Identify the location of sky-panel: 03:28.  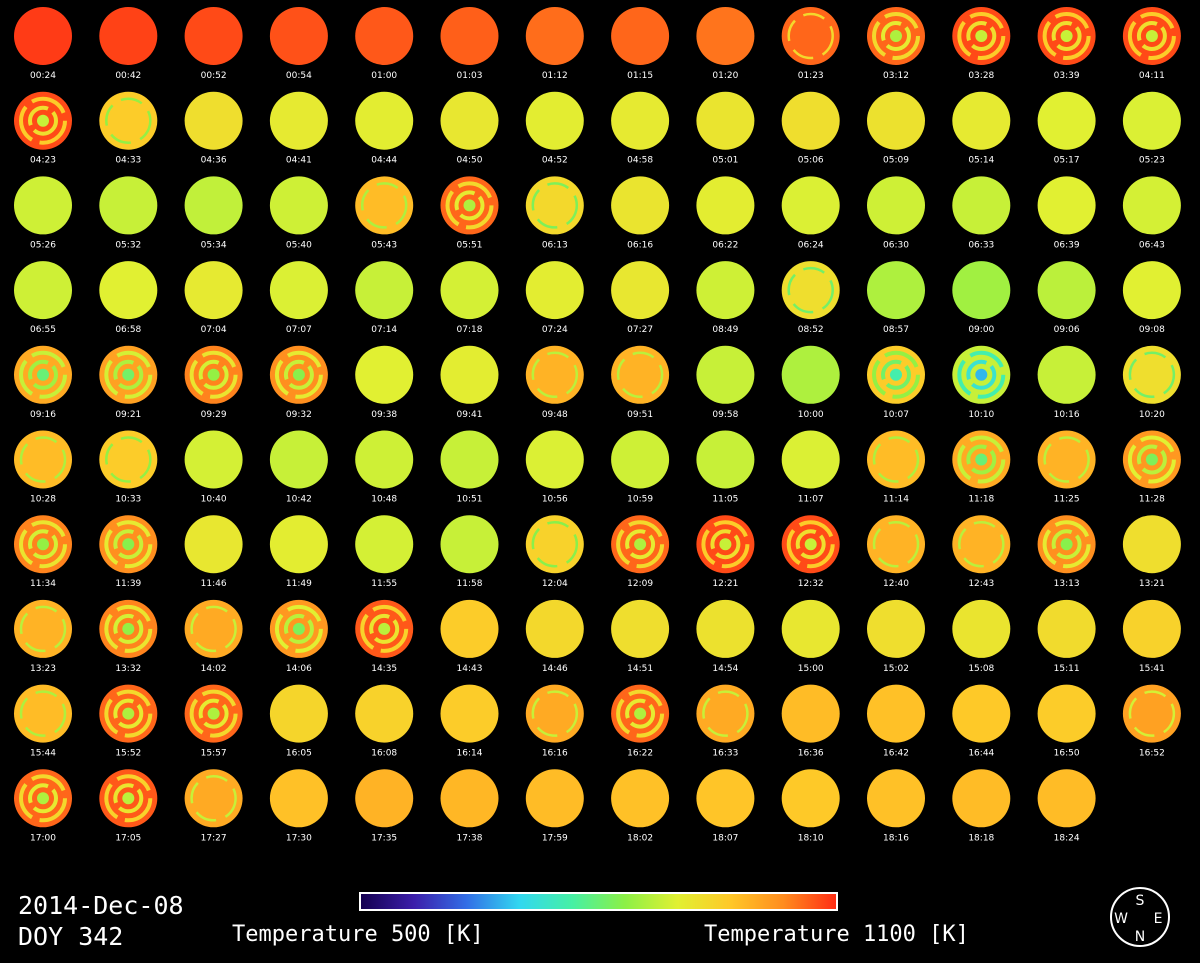
(981, 44).